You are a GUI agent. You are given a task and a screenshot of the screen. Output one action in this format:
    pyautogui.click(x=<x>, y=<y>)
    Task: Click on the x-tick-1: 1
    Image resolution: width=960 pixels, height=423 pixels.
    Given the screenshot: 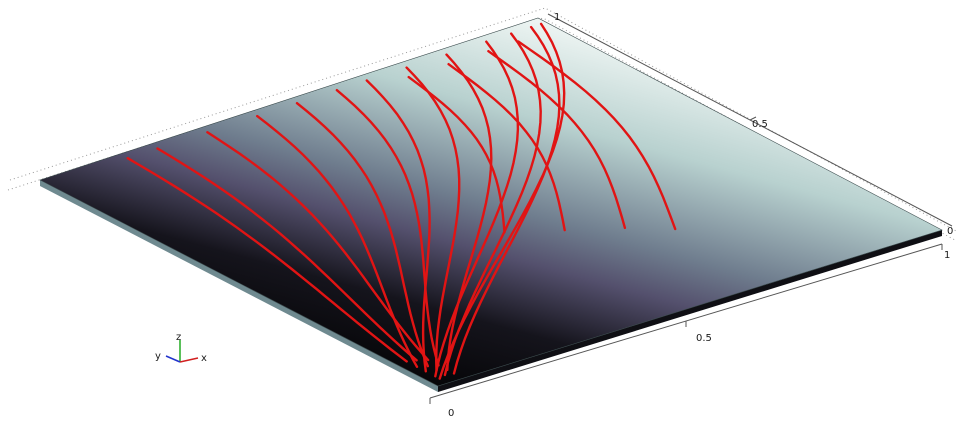 What is the action you would take?
    pyautogui.click(x=947, y=255)
    